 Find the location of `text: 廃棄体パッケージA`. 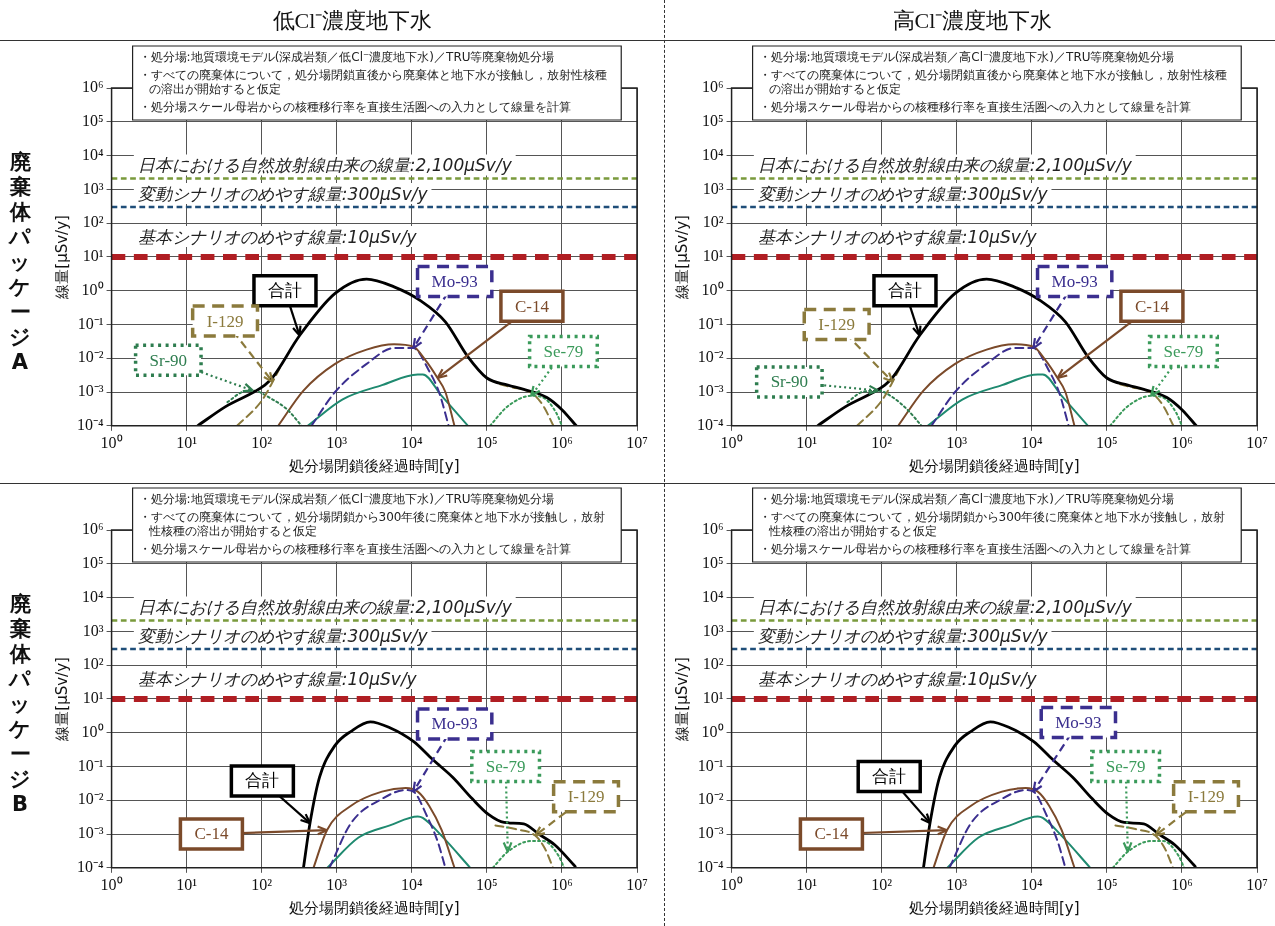

text: 廃棄体パッケージA is located at coordinates (20, 261).